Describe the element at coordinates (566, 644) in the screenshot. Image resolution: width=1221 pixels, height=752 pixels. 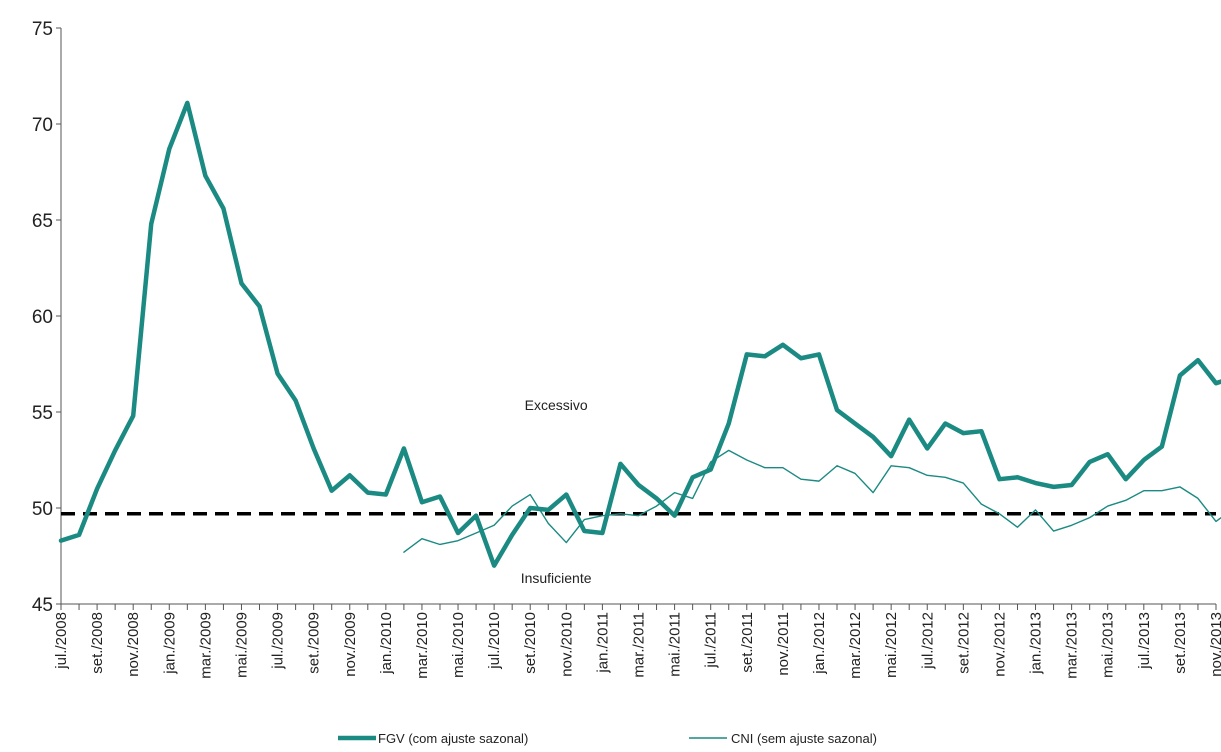
I see `x-tick-label: nov./2010` at that location.